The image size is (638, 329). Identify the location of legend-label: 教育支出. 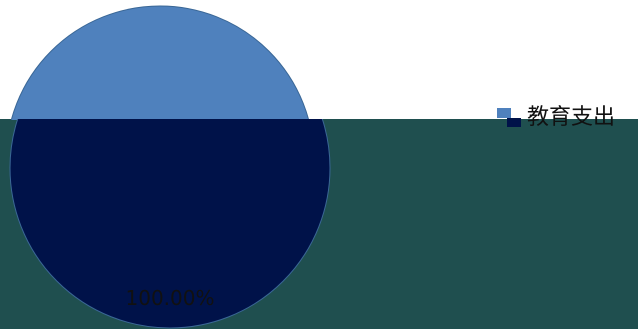
(571, 117).